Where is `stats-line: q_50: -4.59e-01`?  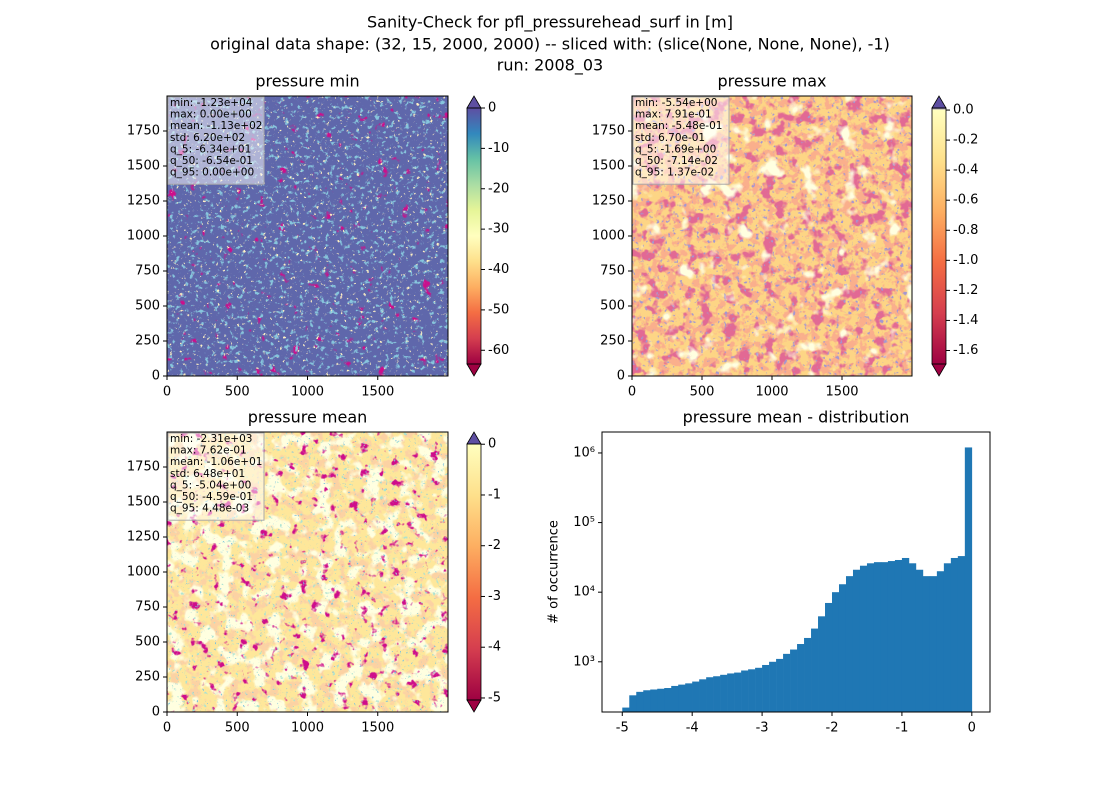 stats-line: q_50: -4.59e-01 is located at coordinates (211, 497).